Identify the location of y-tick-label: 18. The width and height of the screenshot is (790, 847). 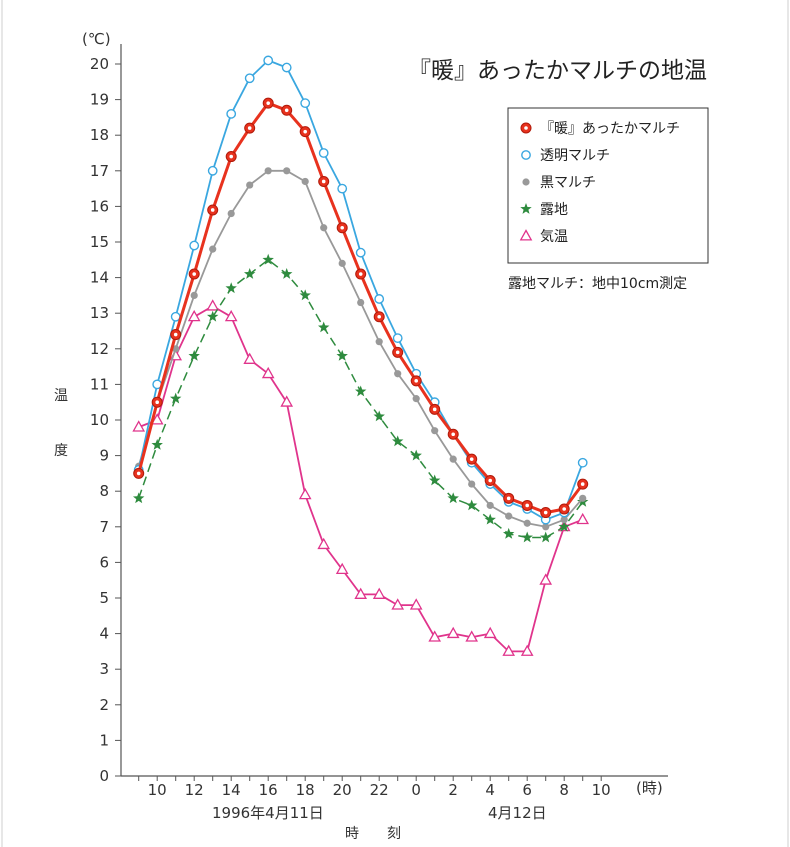
(99, 135).